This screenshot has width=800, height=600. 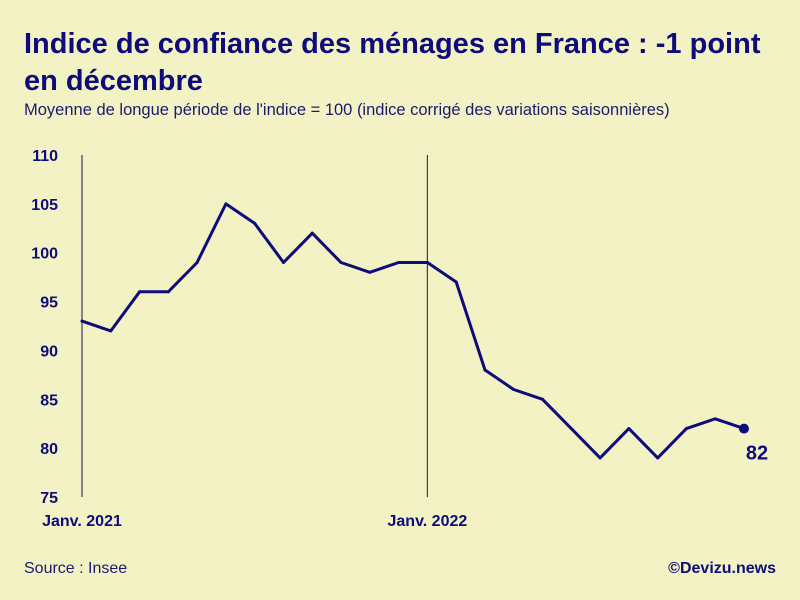 I want to click on y-tick-label: 100, so click(x=44, y=254).